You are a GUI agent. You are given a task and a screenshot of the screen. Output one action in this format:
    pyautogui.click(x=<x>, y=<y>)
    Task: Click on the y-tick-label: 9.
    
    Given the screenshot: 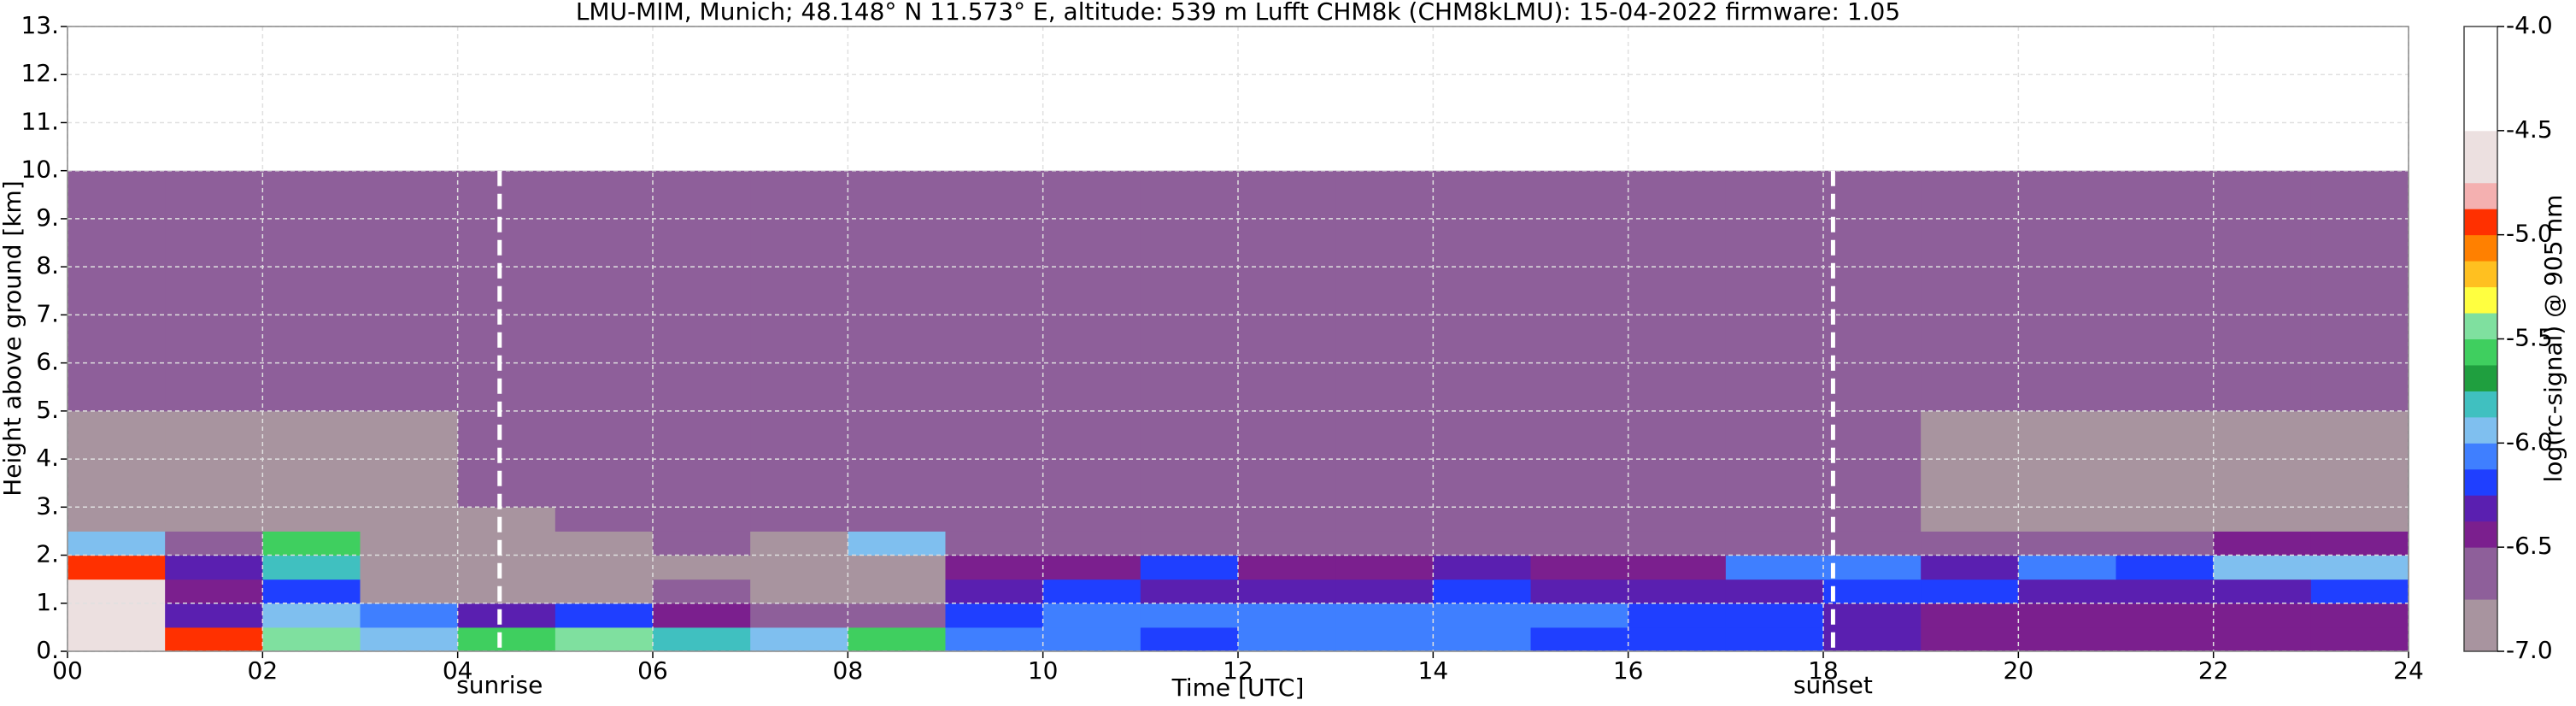 What is the action you would take?
    pyautogui.click(x=47, y=217)
    